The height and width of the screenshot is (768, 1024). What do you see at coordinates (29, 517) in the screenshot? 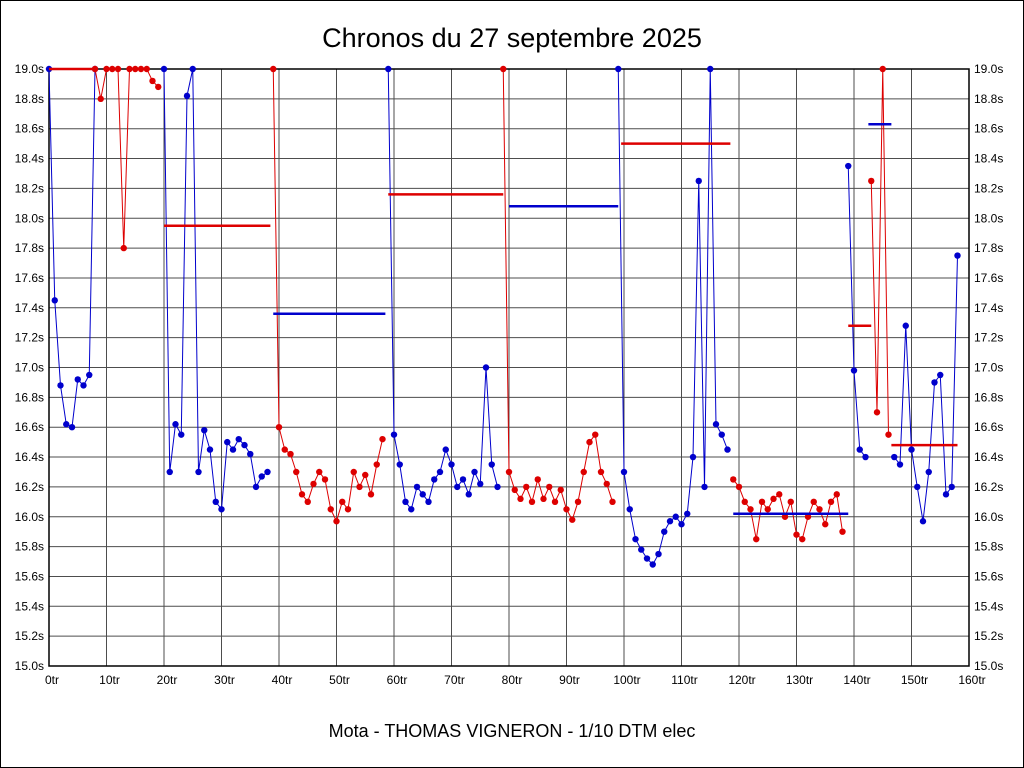
I see `y-tick-label-left: 16.0s` at bounding box center [29, 517].